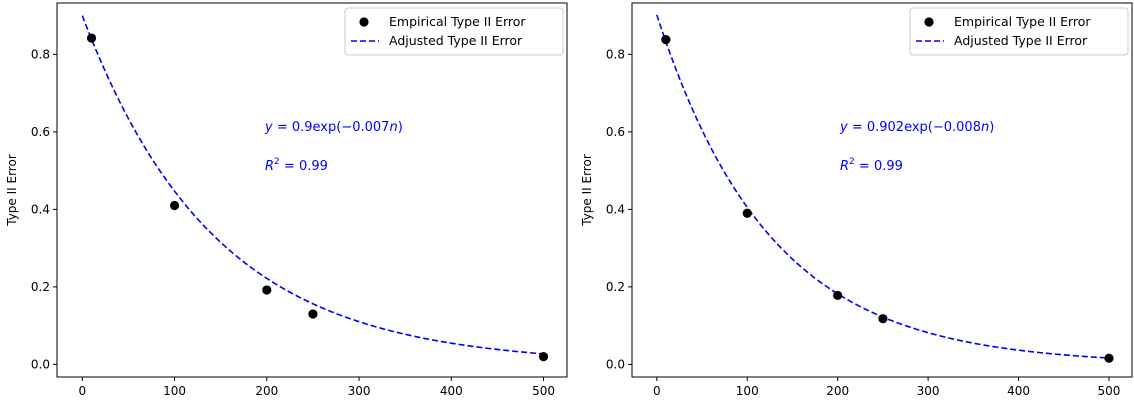 The height and width of the screenshot is (407, 1134). I want to click on equation-annotation: y = 0.9exp(−0.007n), so click(333, 127).